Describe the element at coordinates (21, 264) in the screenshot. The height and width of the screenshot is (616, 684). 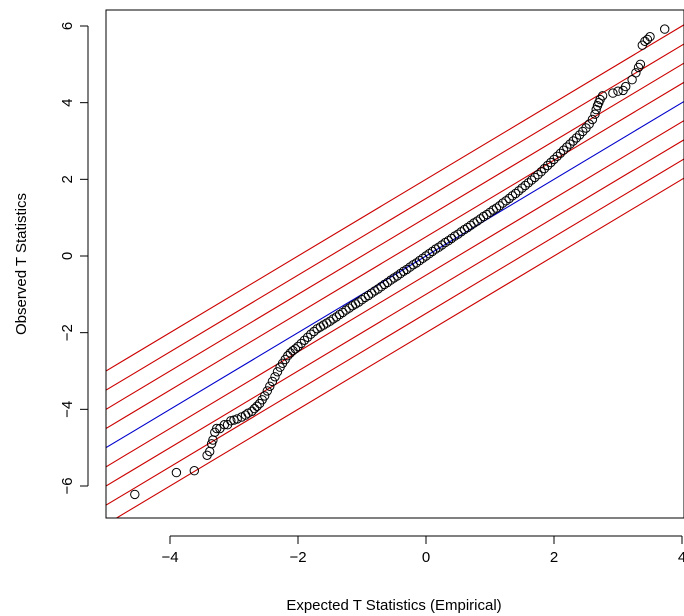
I see `y-axis-label: Observed T Statistics` at that location.